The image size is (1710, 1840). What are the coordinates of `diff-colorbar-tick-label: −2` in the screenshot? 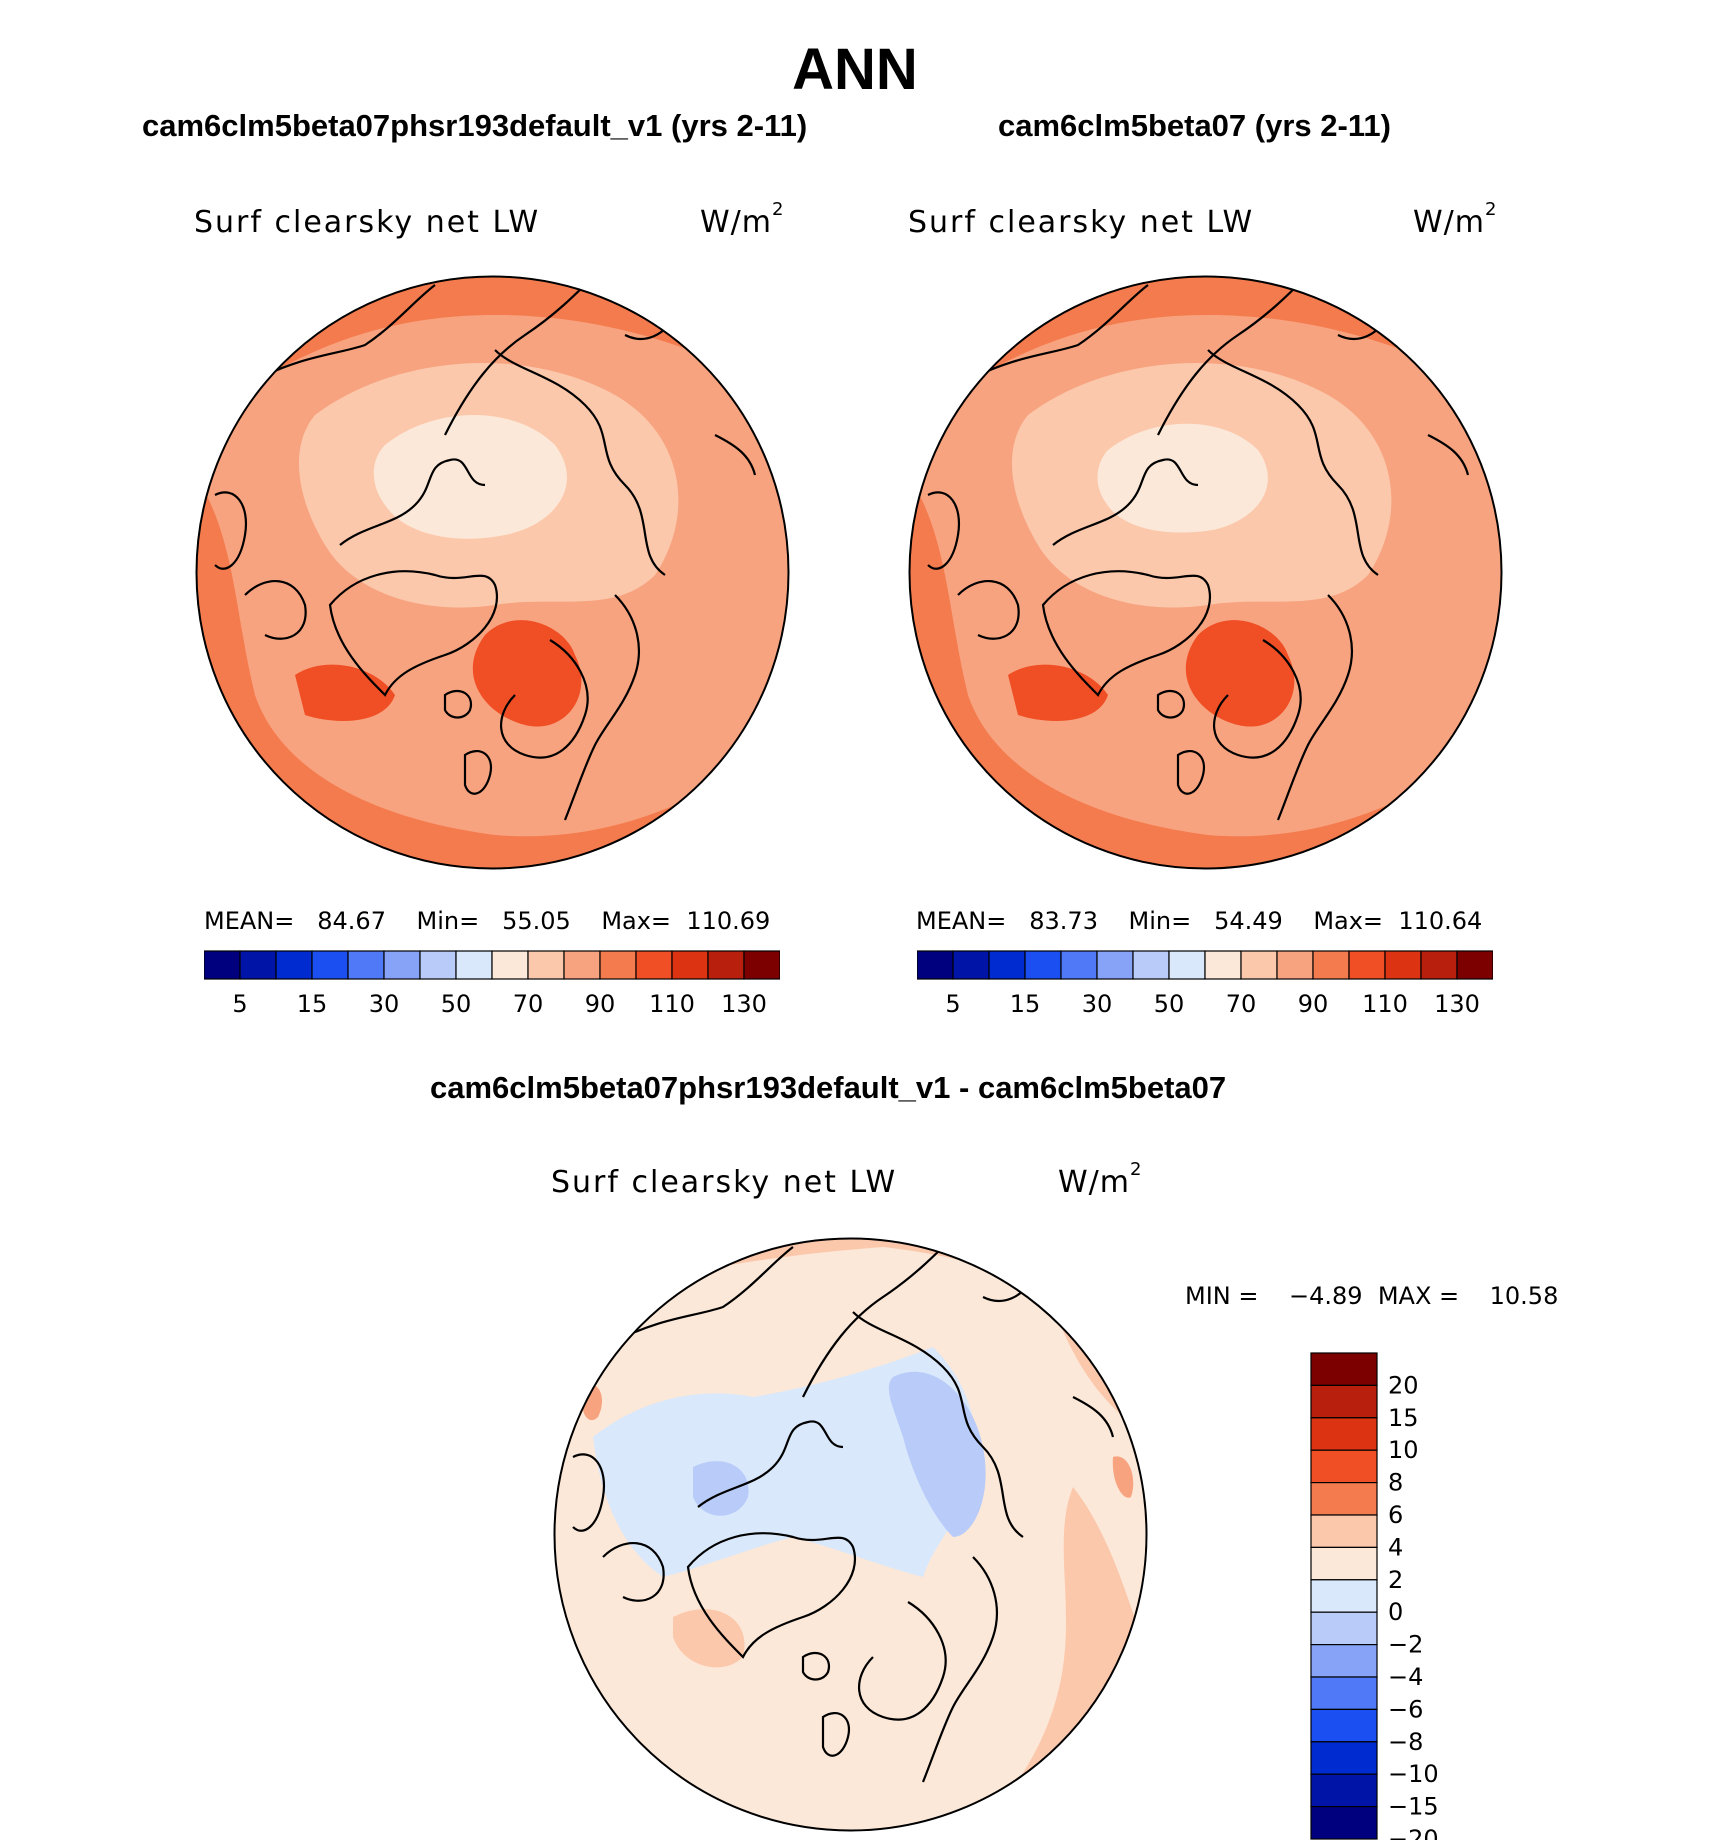 It's located at (1405, 1645).